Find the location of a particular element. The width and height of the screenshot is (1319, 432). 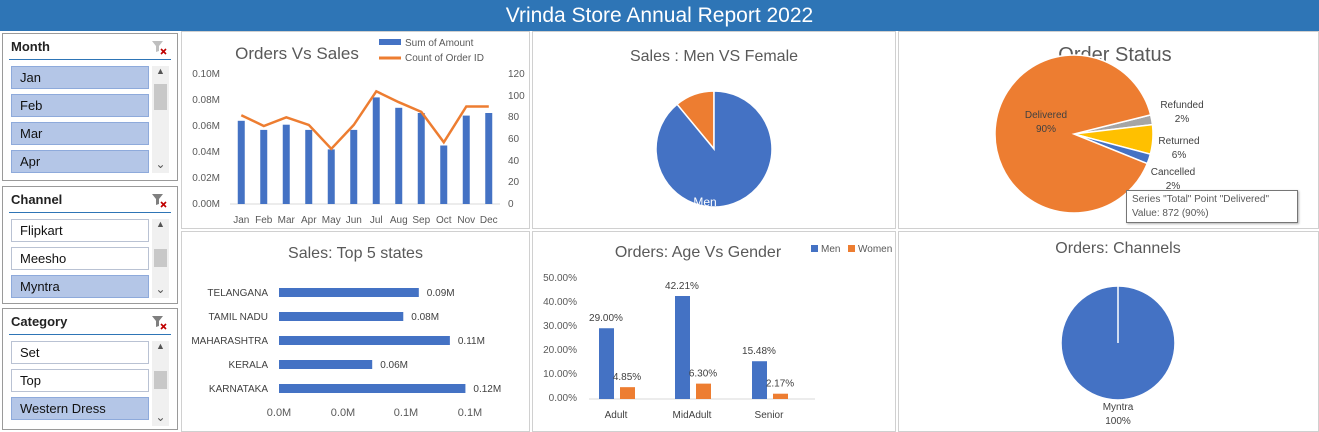

men-value-label: 29.00% is located at coordinates (606, 318).